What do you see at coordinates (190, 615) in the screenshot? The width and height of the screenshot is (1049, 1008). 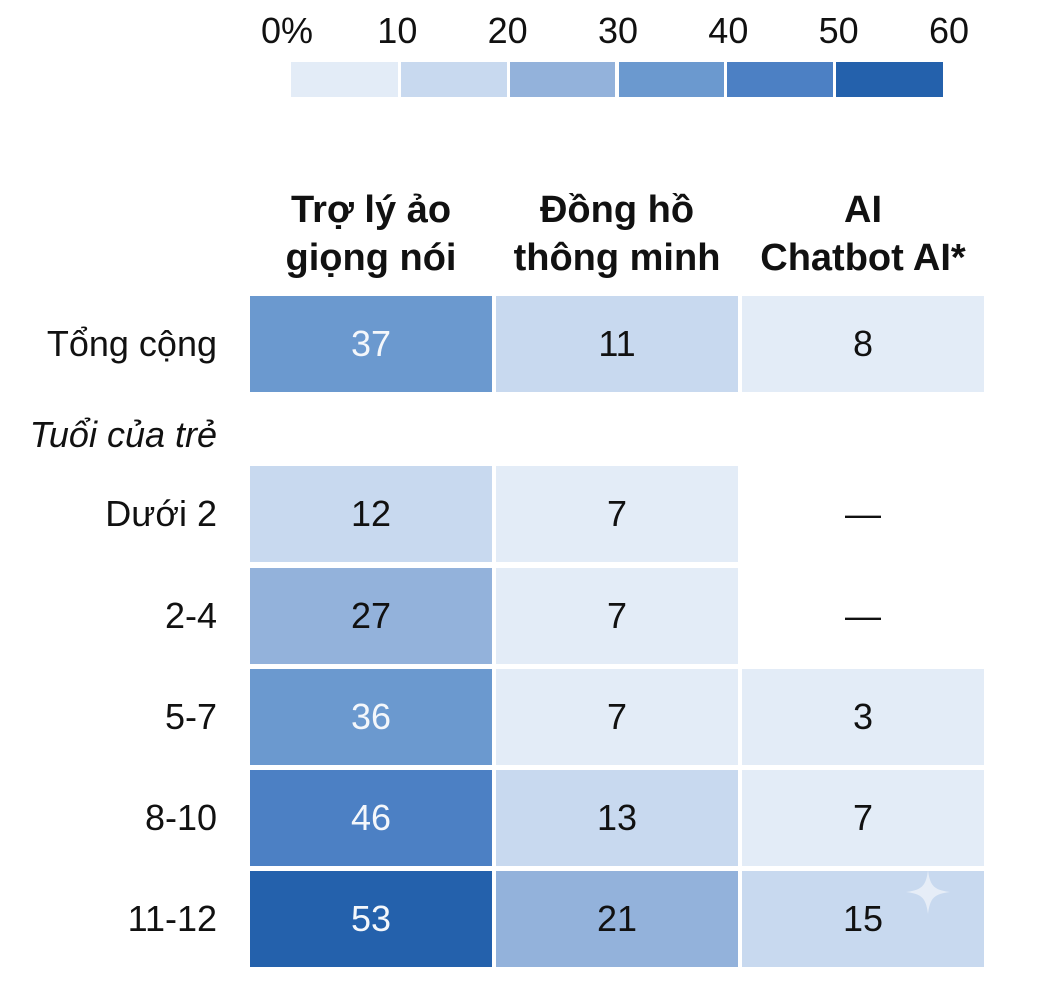 I see `row-label: 2-4` at bounding box center [190, 615].